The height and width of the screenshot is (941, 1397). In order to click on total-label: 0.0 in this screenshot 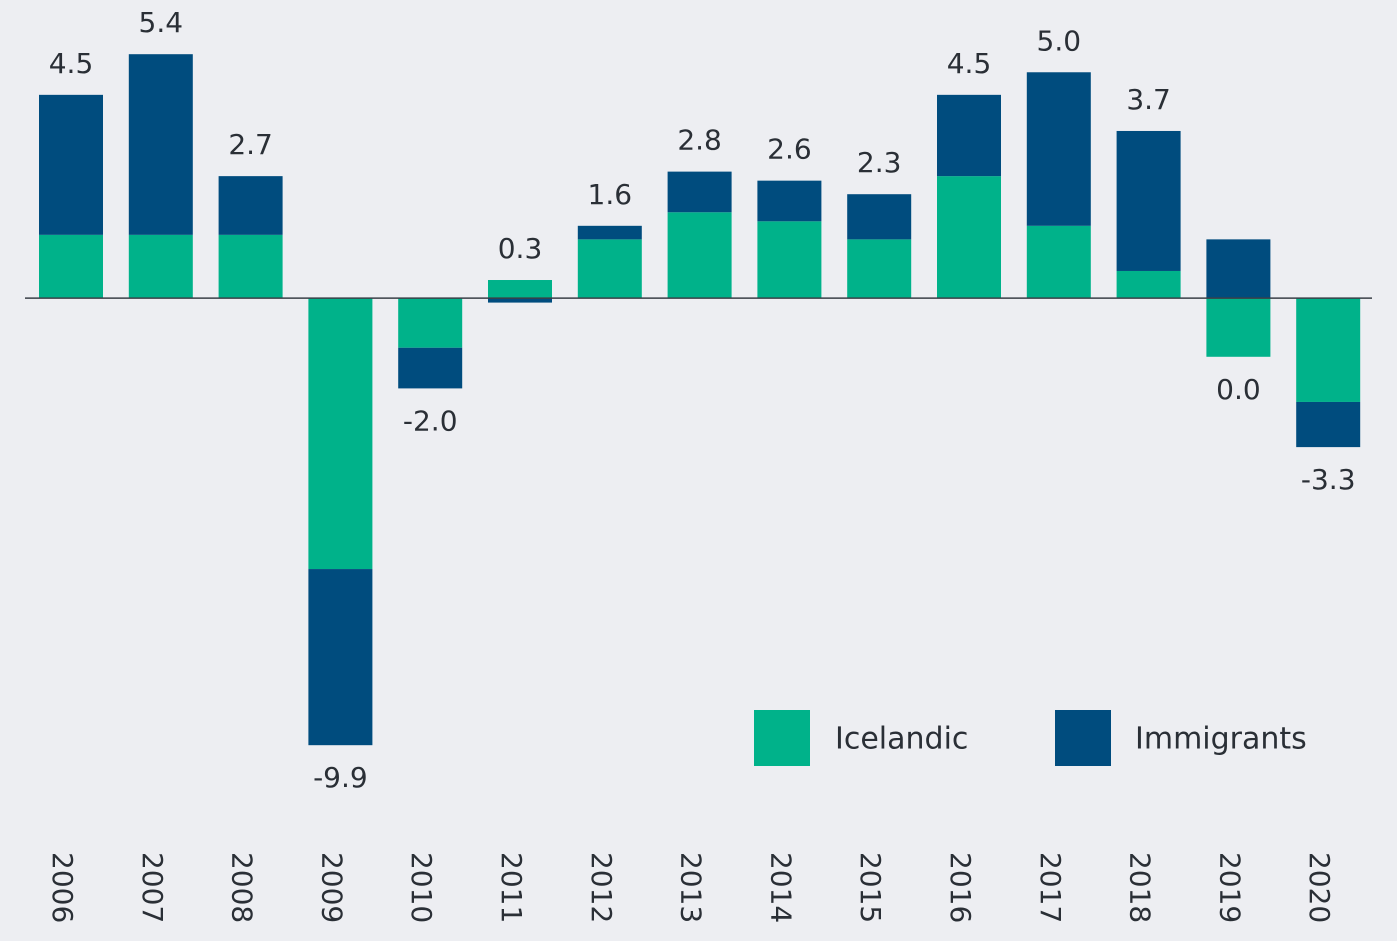, I will do `click(1238, 389)`.